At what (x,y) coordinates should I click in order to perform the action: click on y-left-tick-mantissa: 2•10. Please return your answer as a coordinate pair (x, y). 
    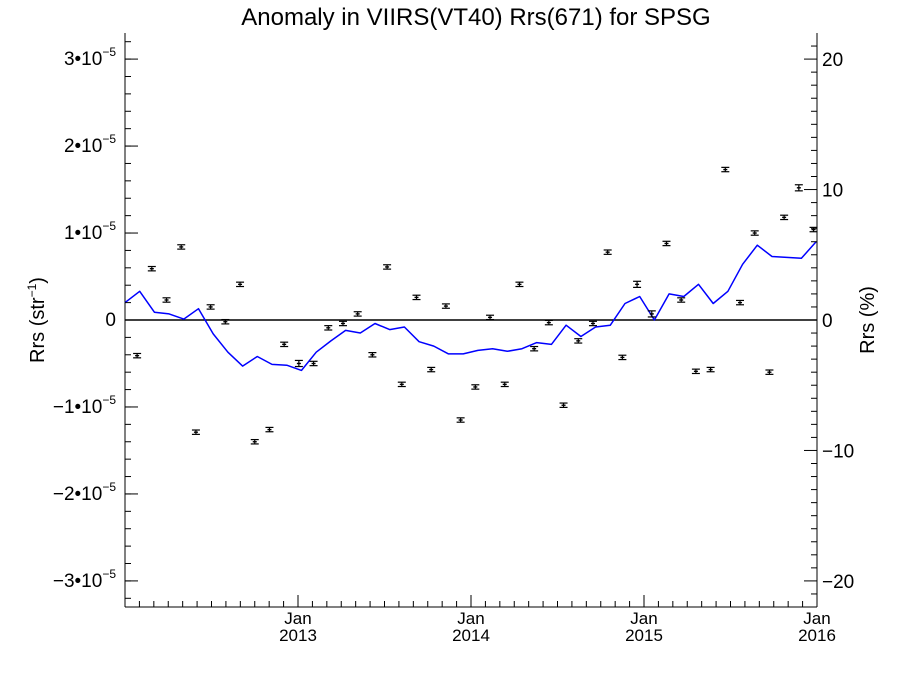
    Looking at the image, I should click on (83, 146).